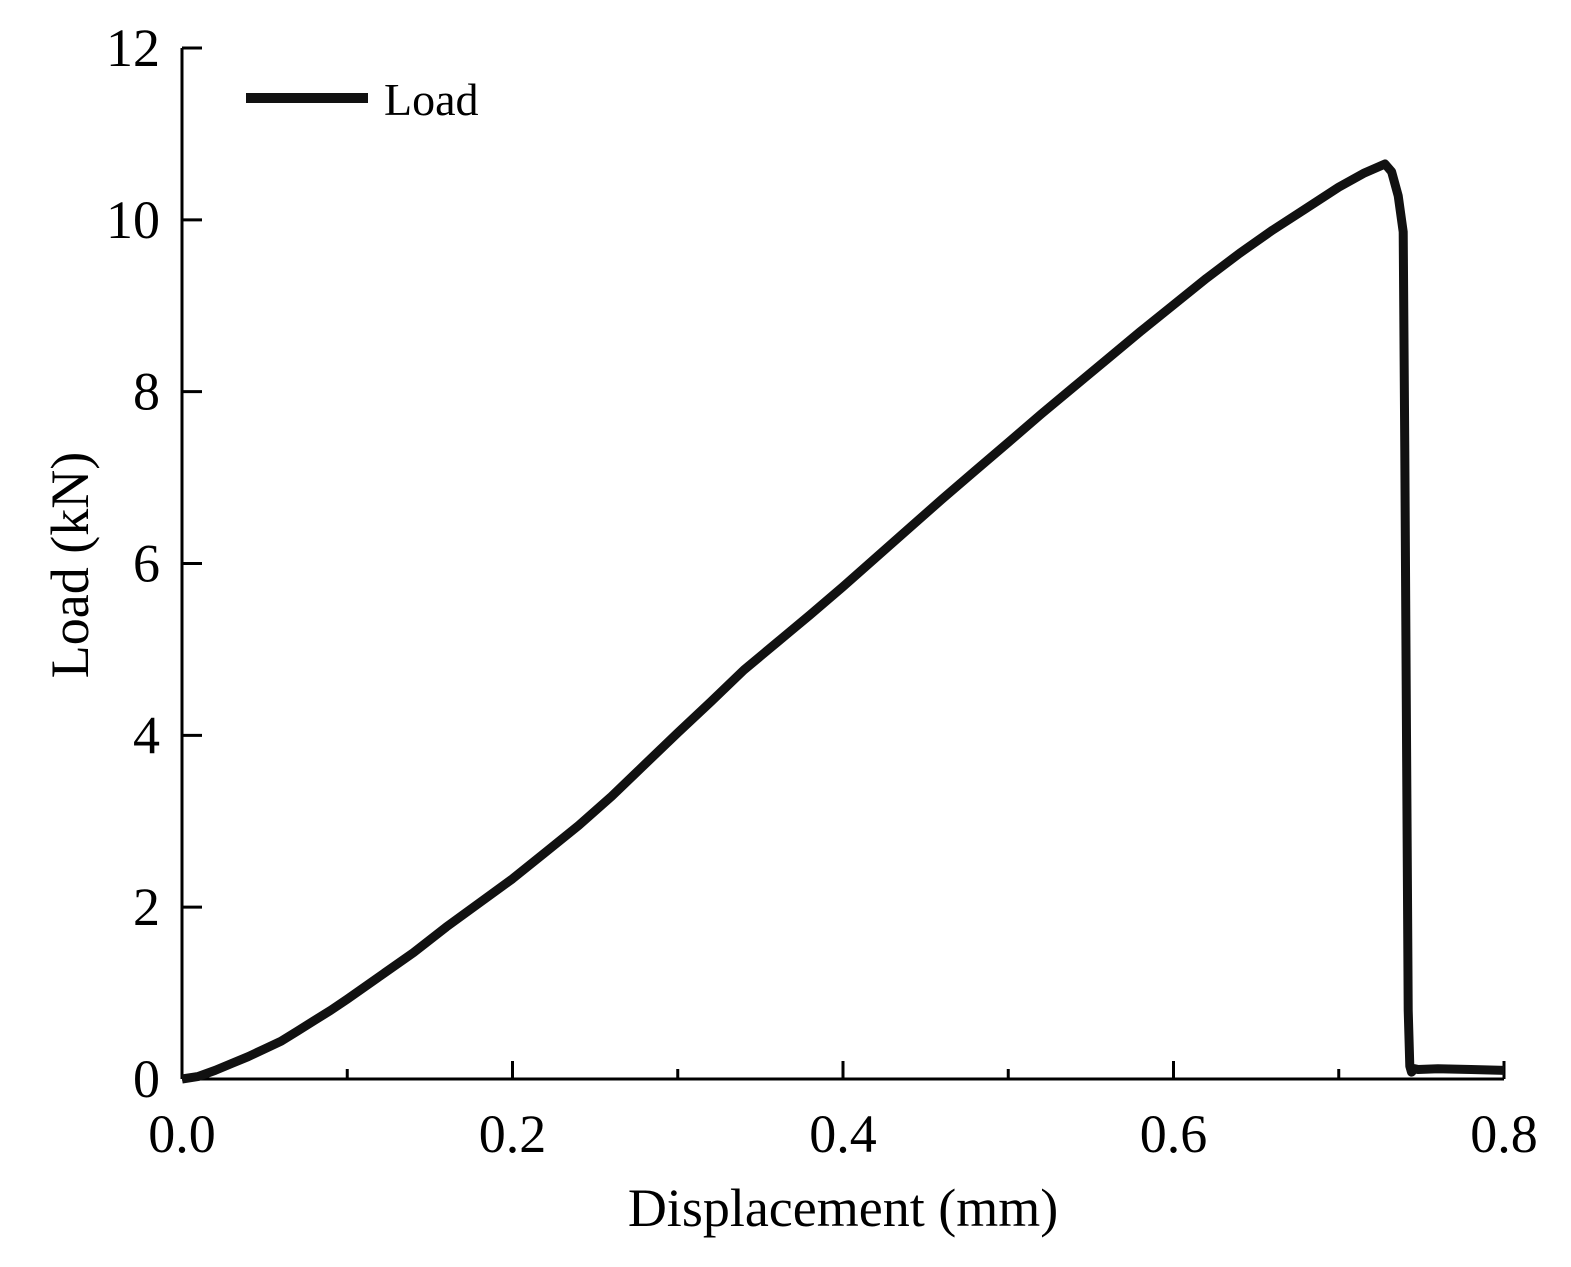  Describe the element at coordinates (513, 1134) in the screenshot. I see `x-tick-label: 0.2` at that location.